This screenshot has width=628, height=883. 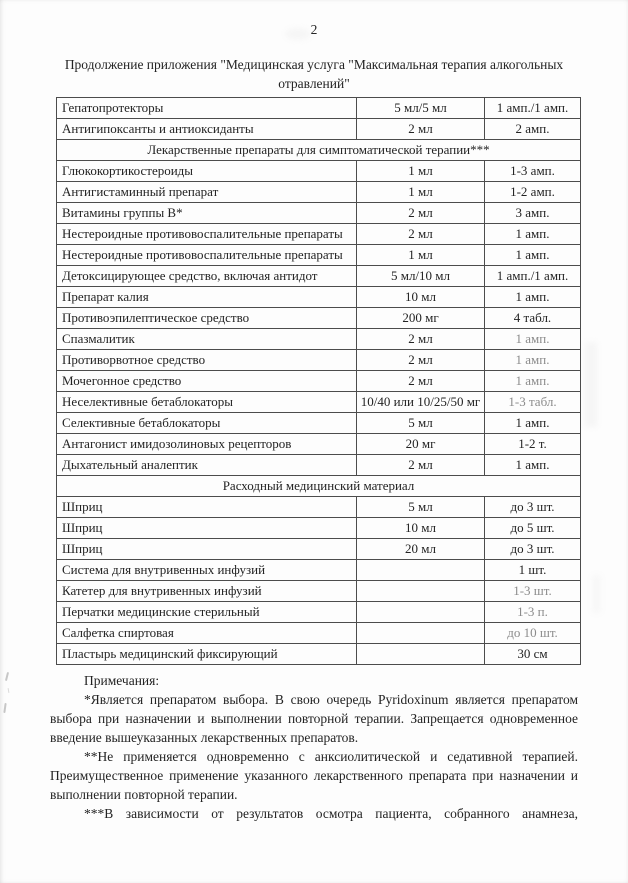 I want to click on notes-heading: Примечания:, so click(x=122, y=680).